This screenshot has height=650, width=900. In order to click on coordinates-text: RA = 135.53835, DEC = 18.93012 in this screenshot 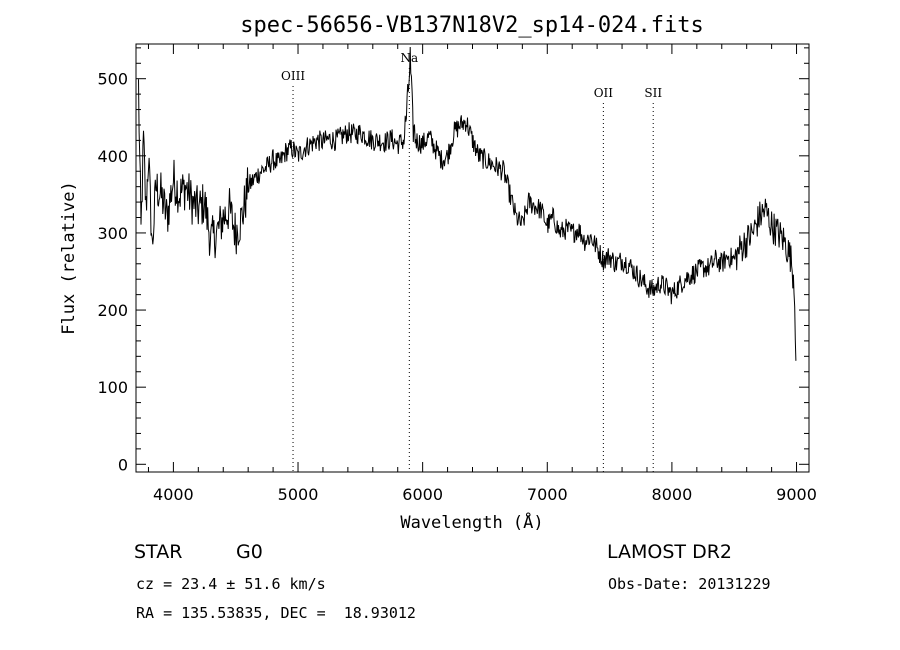, I will do `click(276, 613)`.